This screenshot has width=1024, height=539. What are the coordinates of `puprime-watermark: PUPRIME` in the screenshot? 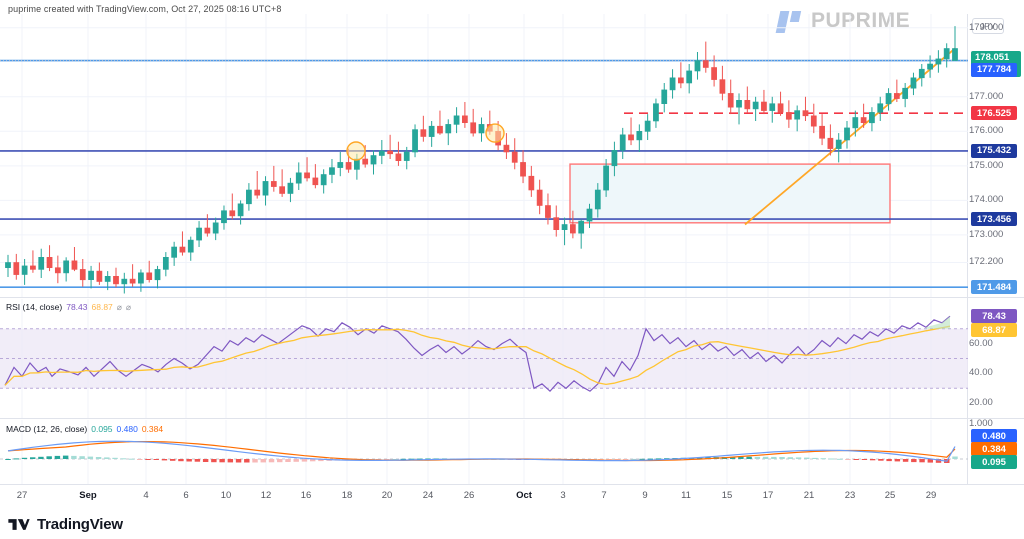 It's located at (843, 21).